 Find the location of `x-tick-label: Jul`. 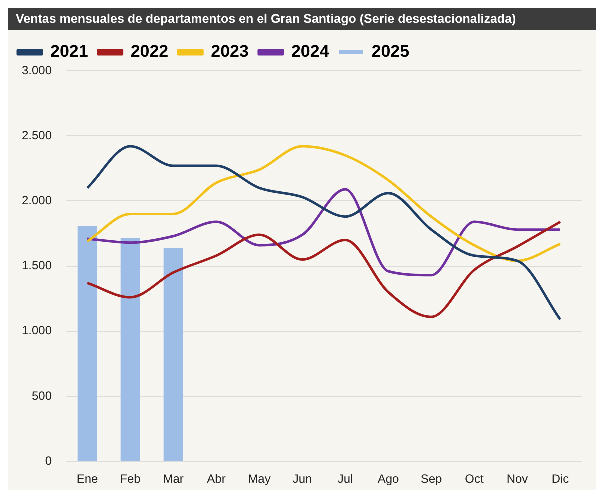

x-tick-label: Jul is located at coordinates (346, 479).